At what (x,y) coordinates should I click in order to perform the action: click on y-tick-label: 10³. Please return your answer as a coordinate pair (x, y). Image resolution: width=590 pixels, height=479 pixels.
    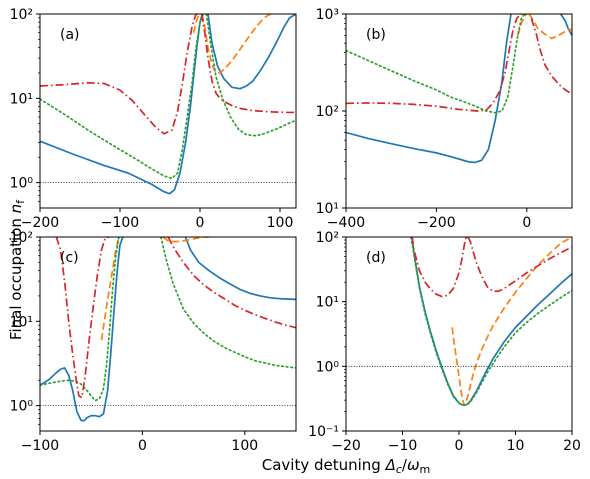
    Looking at the image, I should click on (327, 15).